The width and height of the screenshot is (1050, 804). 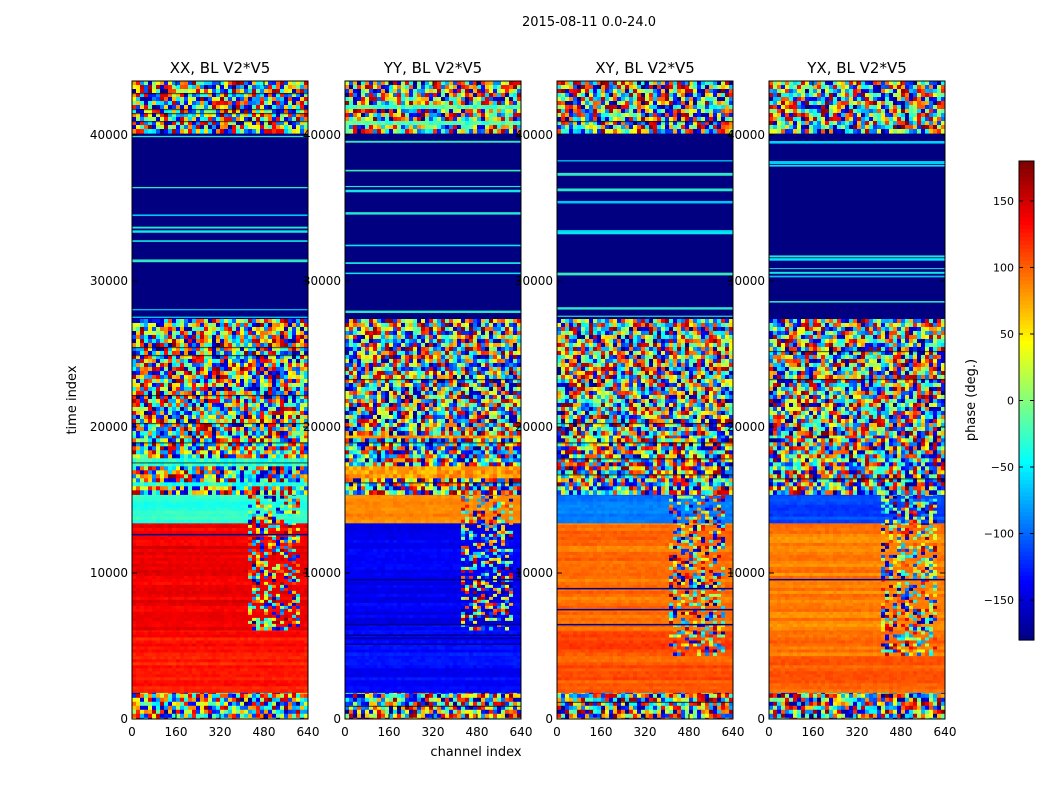 I want to click on colorbar-tick-label: −150, so click(x=999, y=600).